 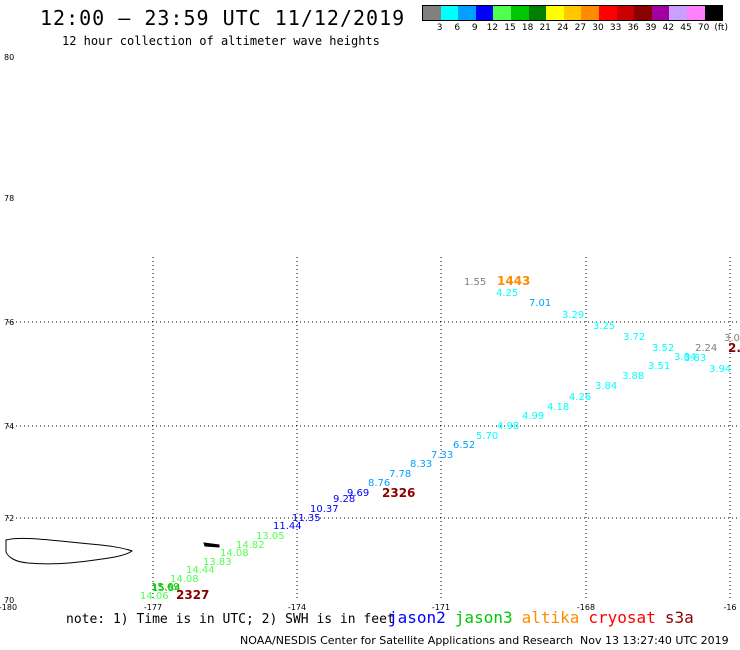 I want to click on wave-height-value: 1.55, so click(x=475, y=282).